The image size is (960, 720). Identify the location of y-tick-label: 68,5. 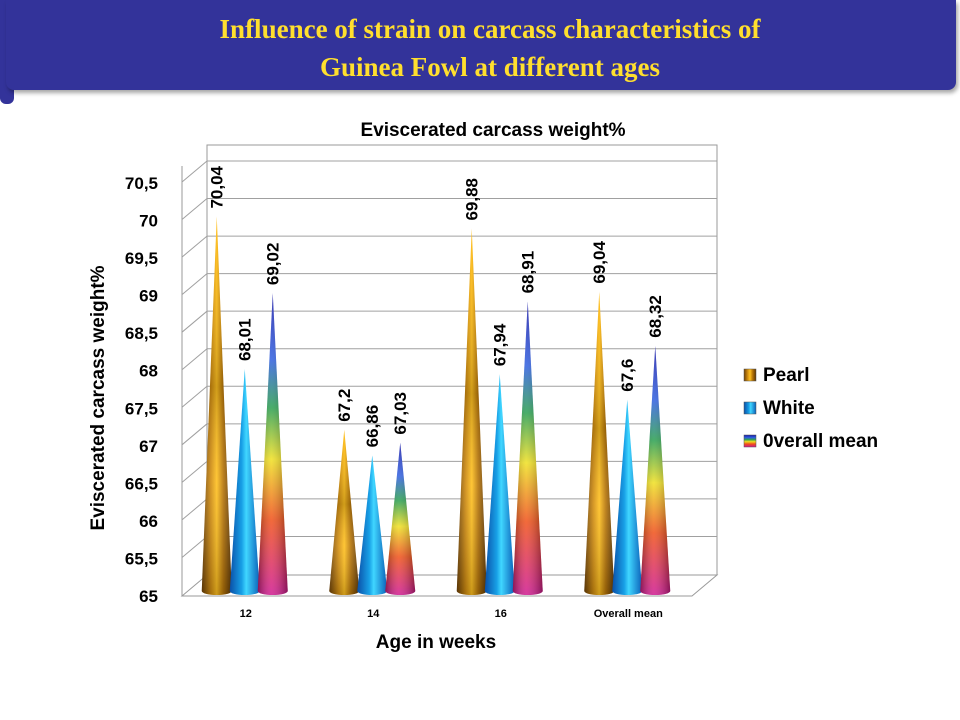
(141, 333).